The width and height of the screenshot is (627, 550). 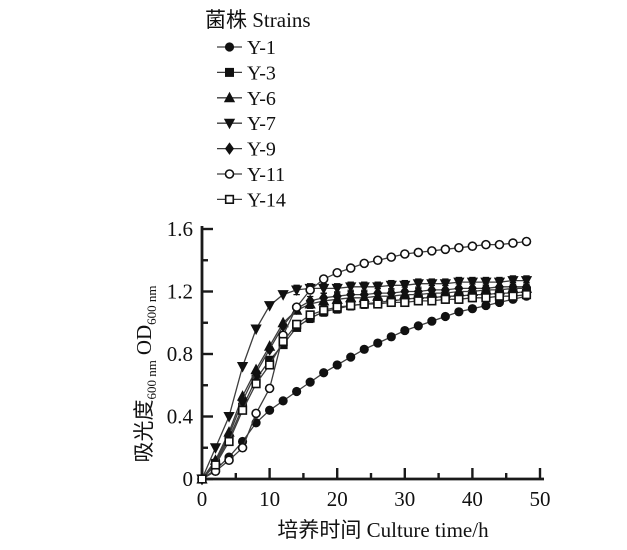 I want to click on legend-label: Y-6, so click(x=261, y=99).